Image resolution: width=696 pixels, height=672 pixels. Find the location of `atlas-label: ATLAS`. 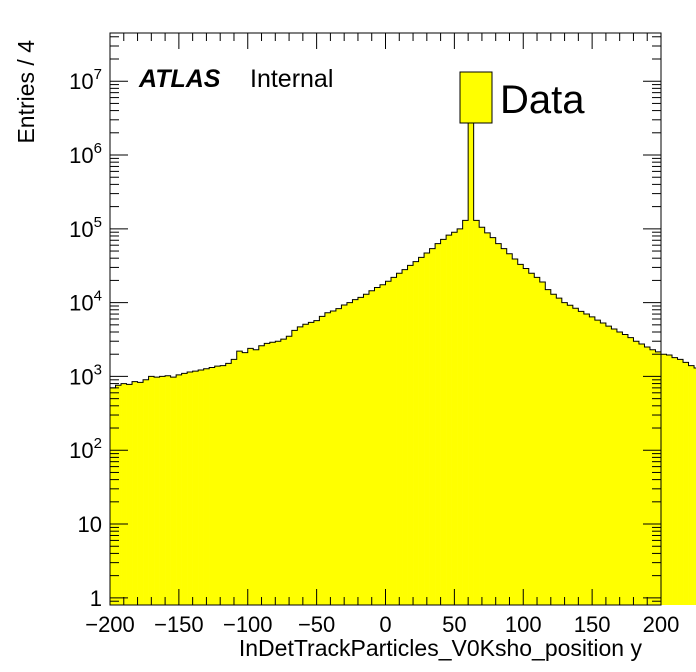

atlas-label: ATLAS is located at coordinates (179, 79).